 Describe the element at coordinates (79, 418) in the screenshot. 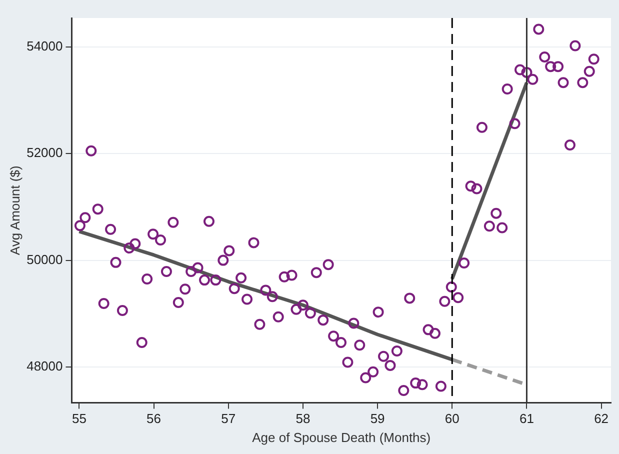

I see `x-tick-label: 55` at that location.